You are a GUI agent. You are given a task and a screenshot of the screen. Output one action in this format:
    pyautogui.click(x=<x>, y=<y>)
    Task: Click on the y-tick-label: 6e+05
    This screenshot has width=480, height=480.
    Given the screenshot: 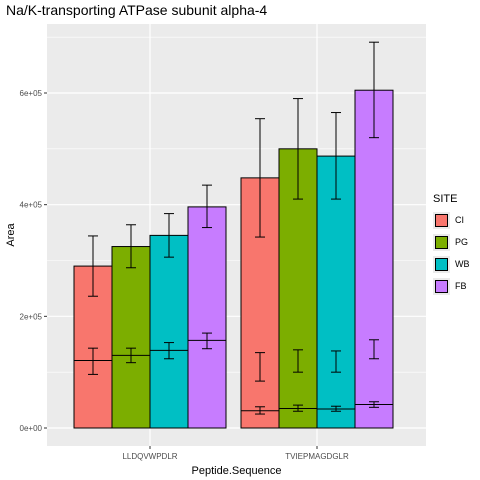 What is the action you would take?
    pyautogui.click(x=31, y=93)
    